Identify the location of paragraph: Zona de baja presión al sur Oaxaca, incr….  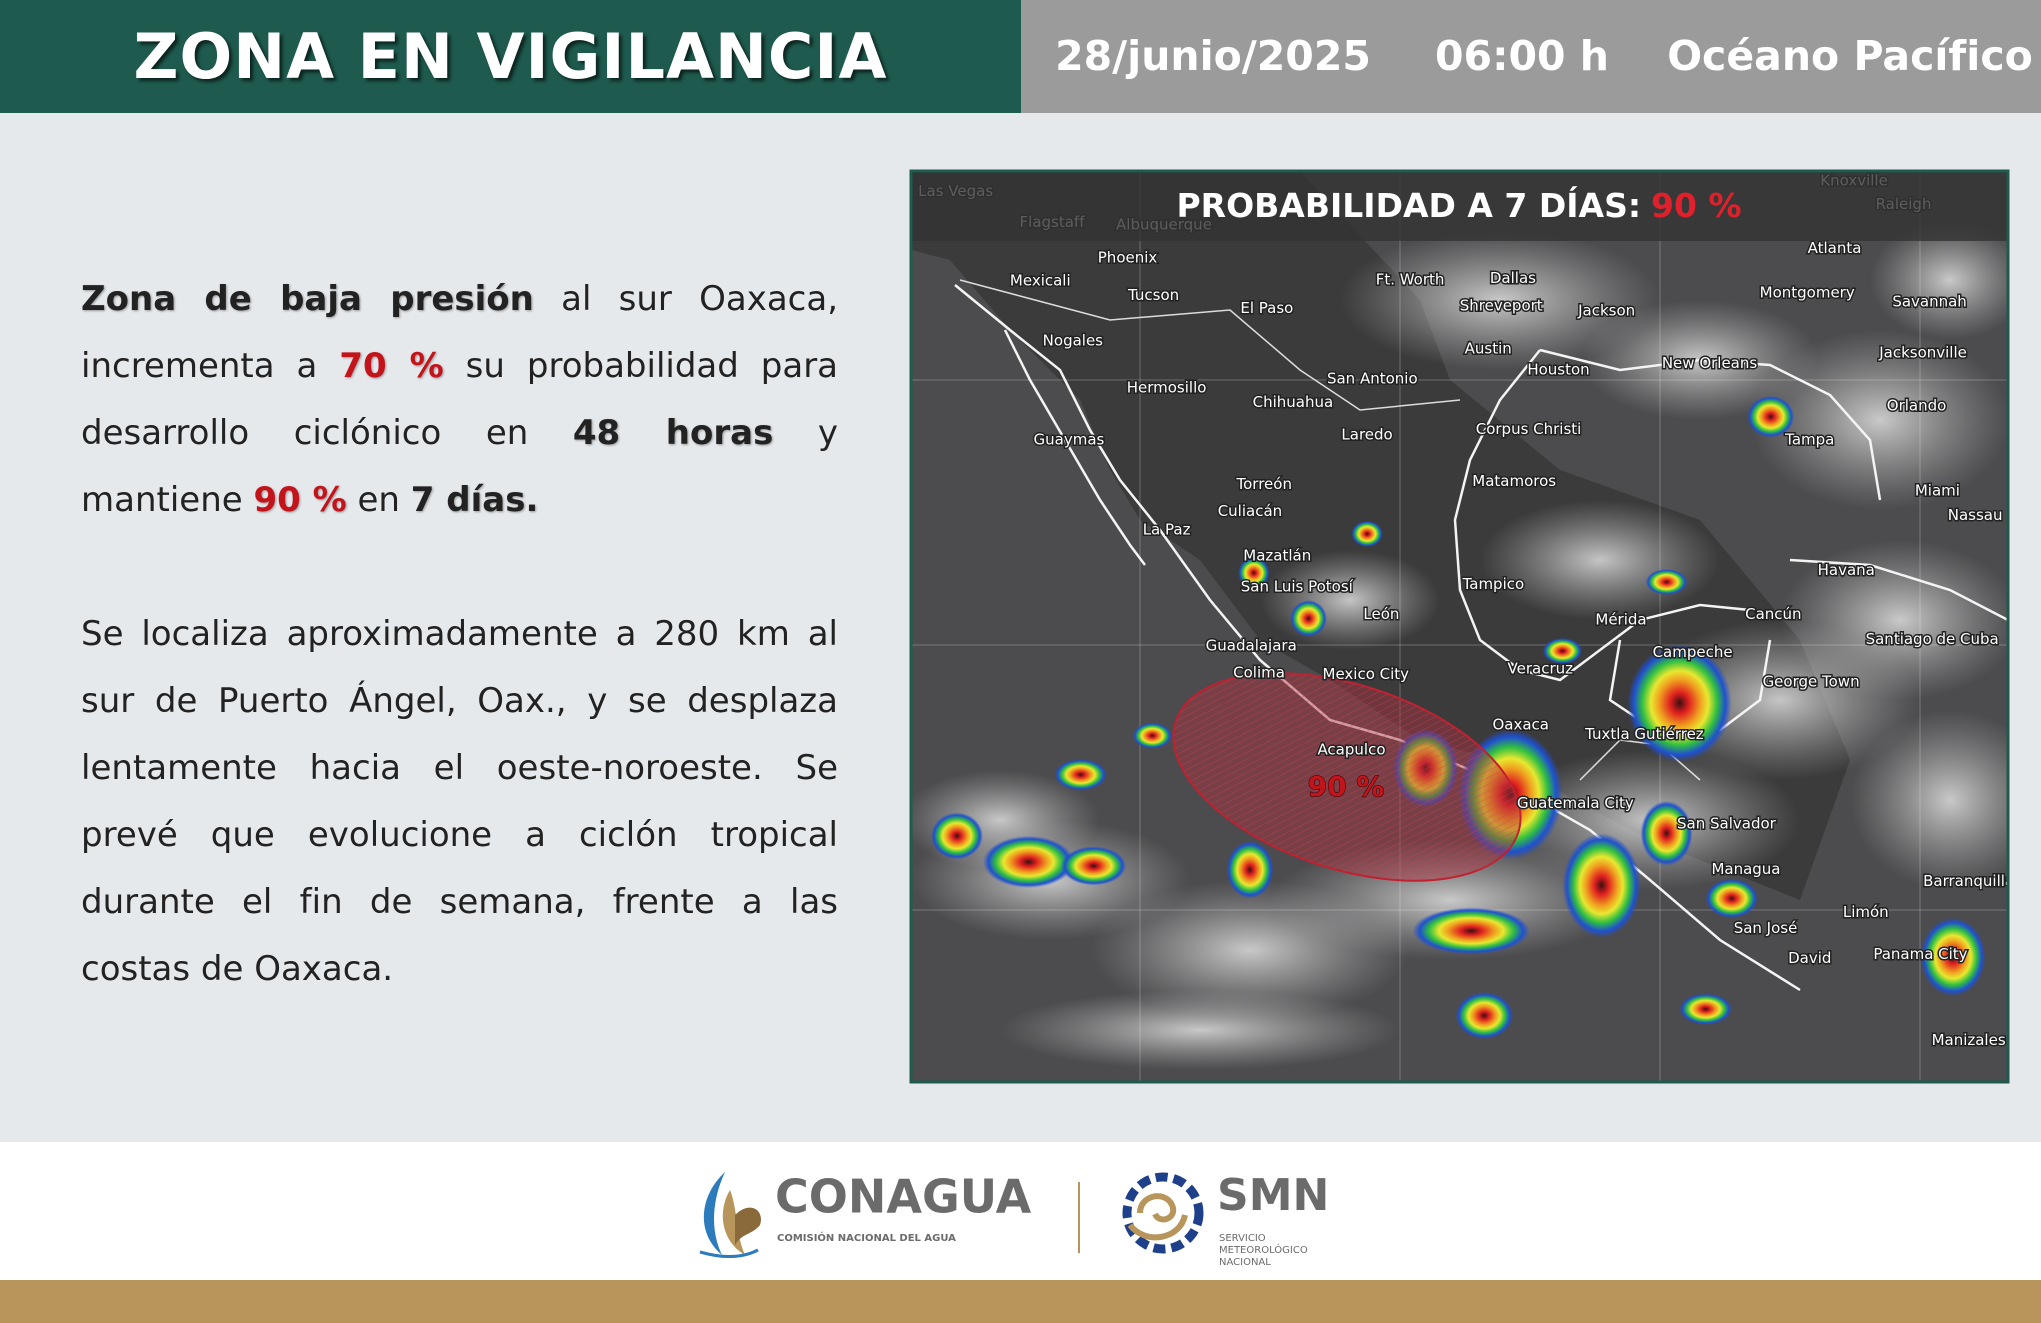
(459, 400).